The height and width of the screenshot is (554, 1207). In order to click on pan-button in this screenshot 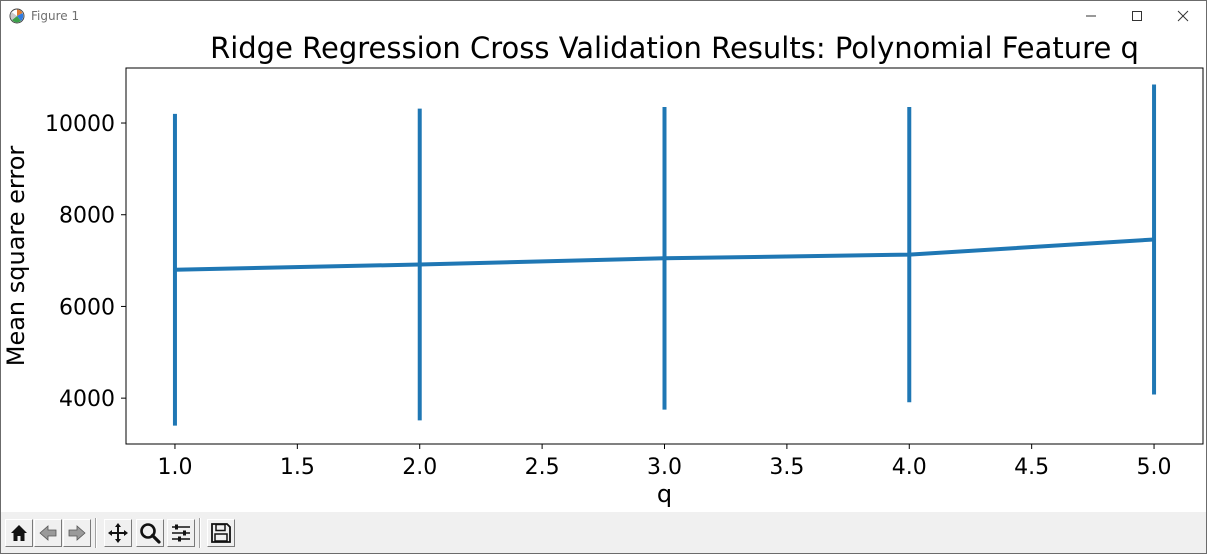, I will do `click(118, 533)`.